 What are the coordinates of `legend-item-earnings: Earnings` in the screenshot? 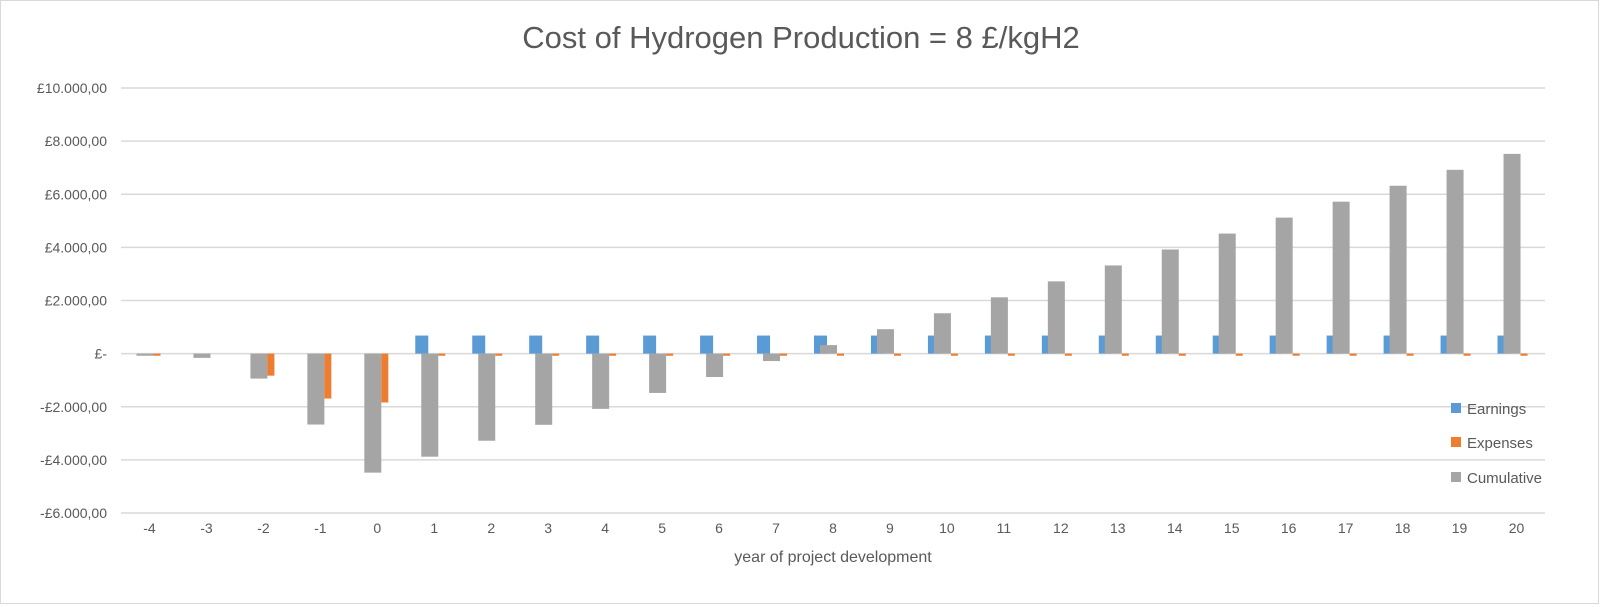 It's located at (1488, 409).